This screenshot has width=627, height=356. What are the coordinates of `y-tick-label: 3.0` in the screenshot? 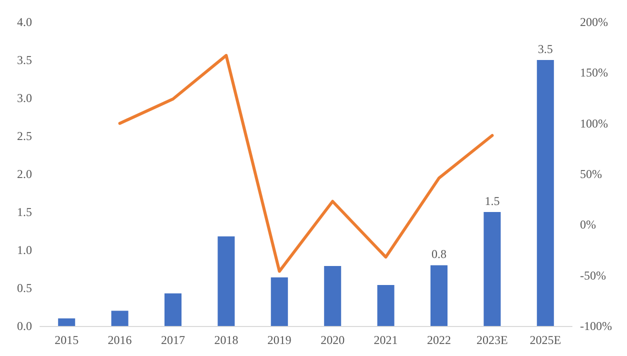 It's located at (24, 98).